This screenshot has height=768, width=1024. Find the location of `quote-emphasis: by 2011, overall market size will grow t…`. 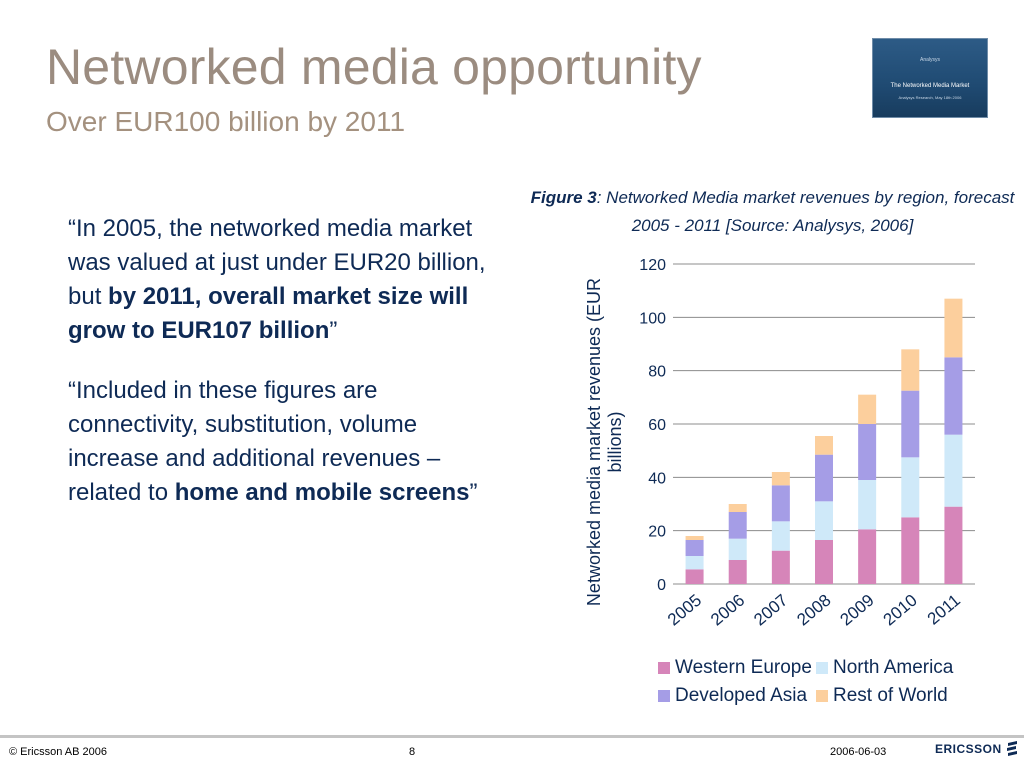

quote-emphasis: by 2011, overall market size will grow t… is located at coordinates (268, 313).